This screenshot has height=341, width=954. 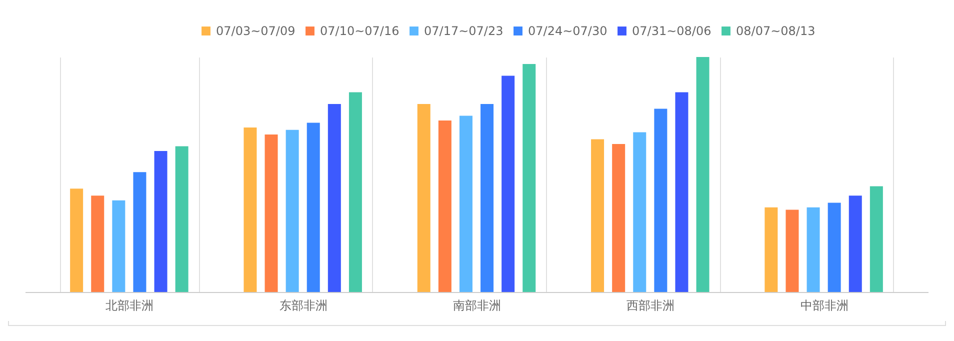 I want to click on x-tick-label: 中部非洲, so click(x=824, y=305).